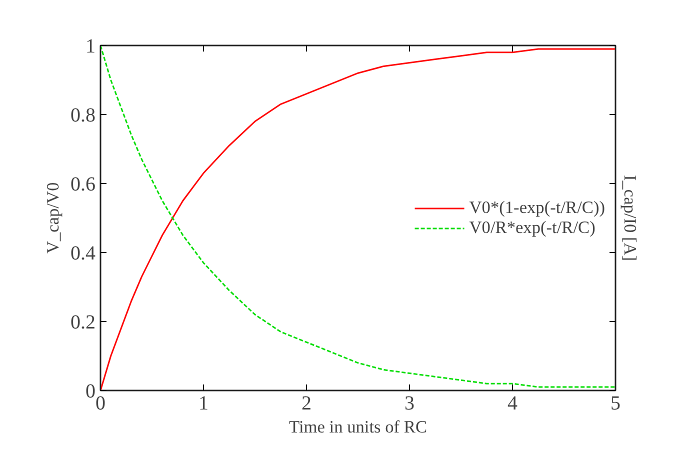  I want to click on x-tick-label: 3, so click(409, 403).